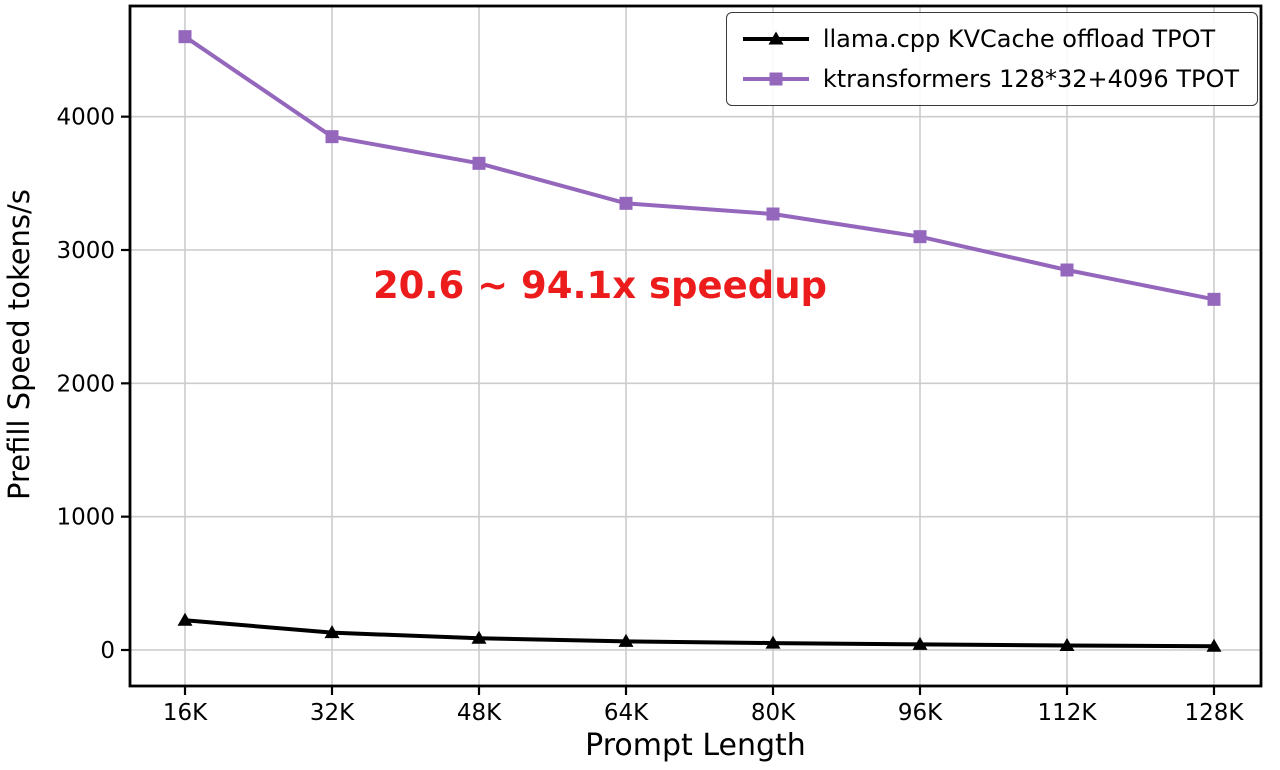 This screenshot has height=770, width=1280. Describe the element at coordinates (1019, 39) in the screenshot. I see `legend-label-llamacpp: llama.cpp KVCache offload TPOT` at that location.